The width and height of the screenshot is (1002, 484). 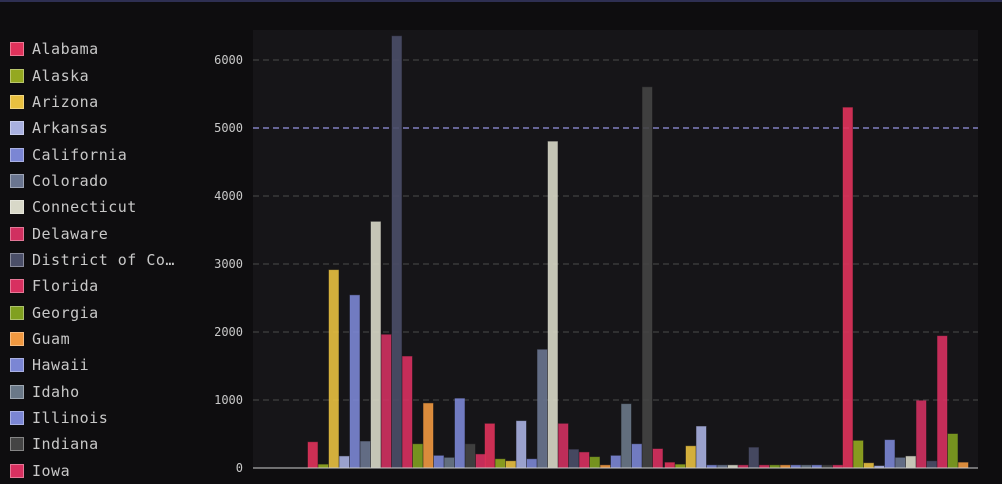 I want to click on y-tick-label: 0, so click(x=239, y=468).